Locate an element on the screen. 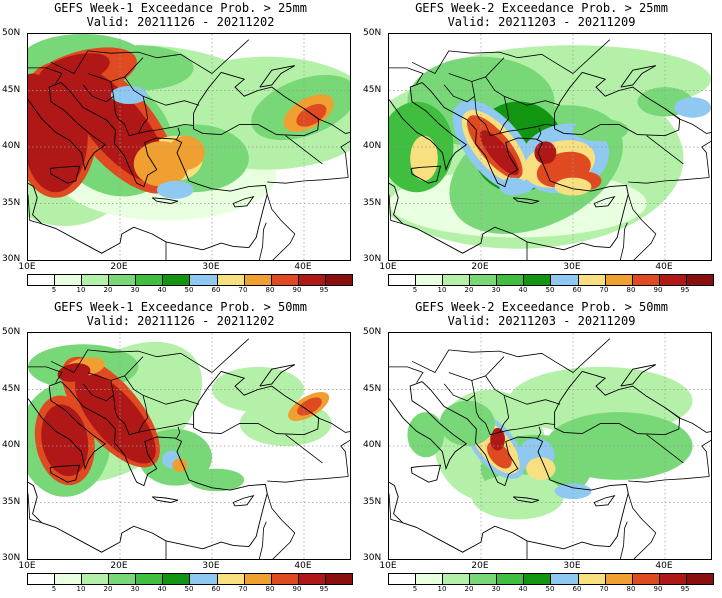 This screenshot has height=598, width=722. longitude-label: 10E is located at coordinates (27, 267).